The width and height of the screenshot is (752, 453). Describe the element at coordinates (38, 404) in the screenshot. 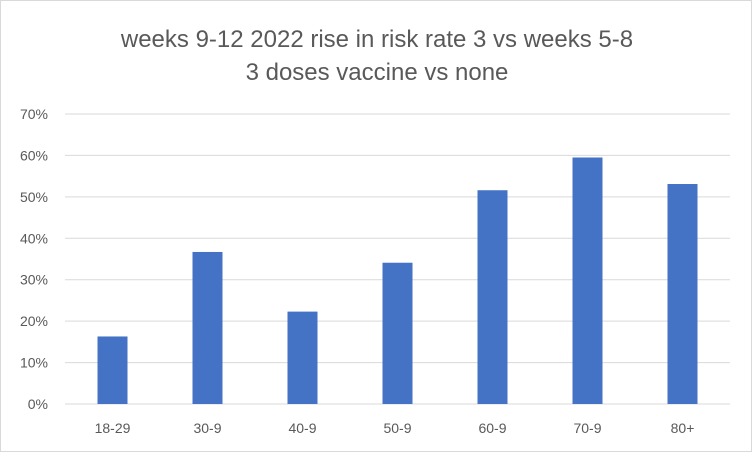

I see `y-tick-label: 0%` at that location.